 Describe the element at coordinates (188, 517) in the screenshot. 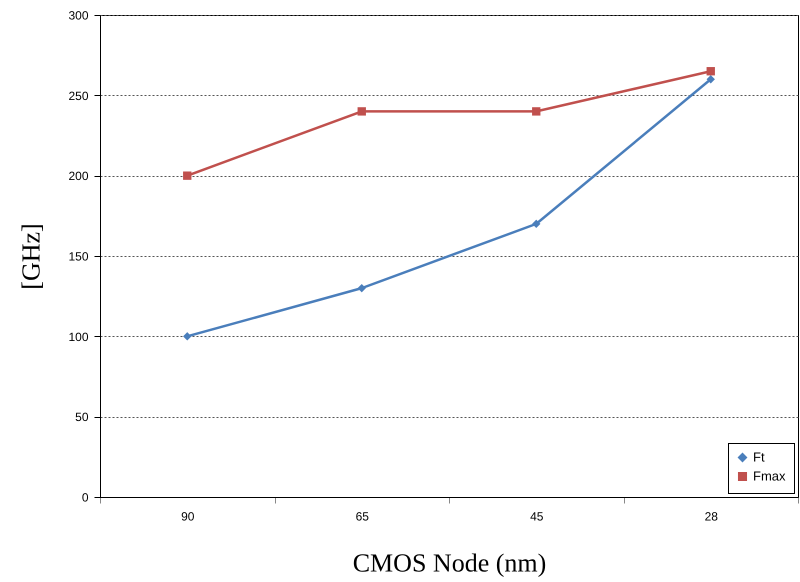

I see `x-tick-label: 90` at that location.